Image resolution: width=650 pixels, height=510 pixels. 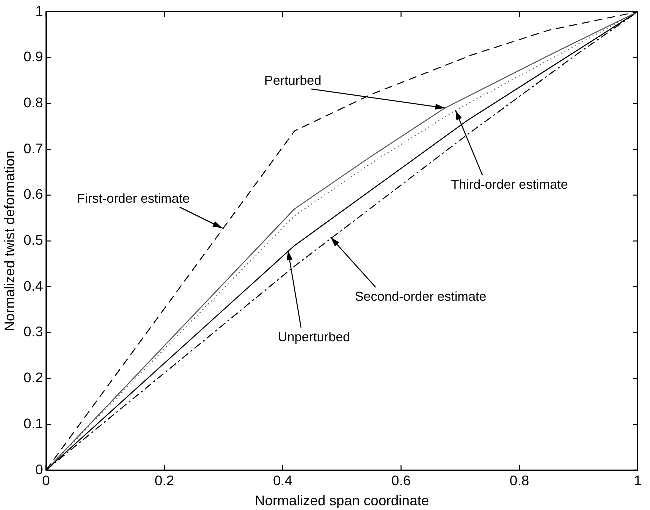 I want to click on y-tick-label: 0.8, so click(x=34, y=102).